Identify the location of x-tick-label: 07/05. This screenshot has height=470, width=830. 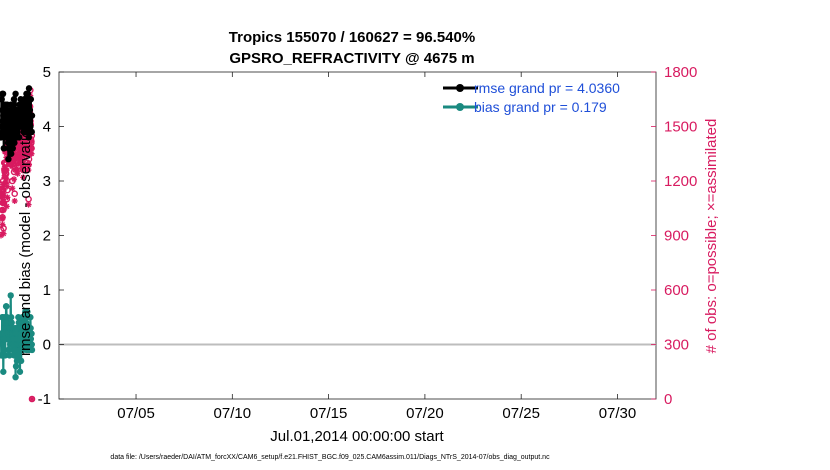
(136, 413).